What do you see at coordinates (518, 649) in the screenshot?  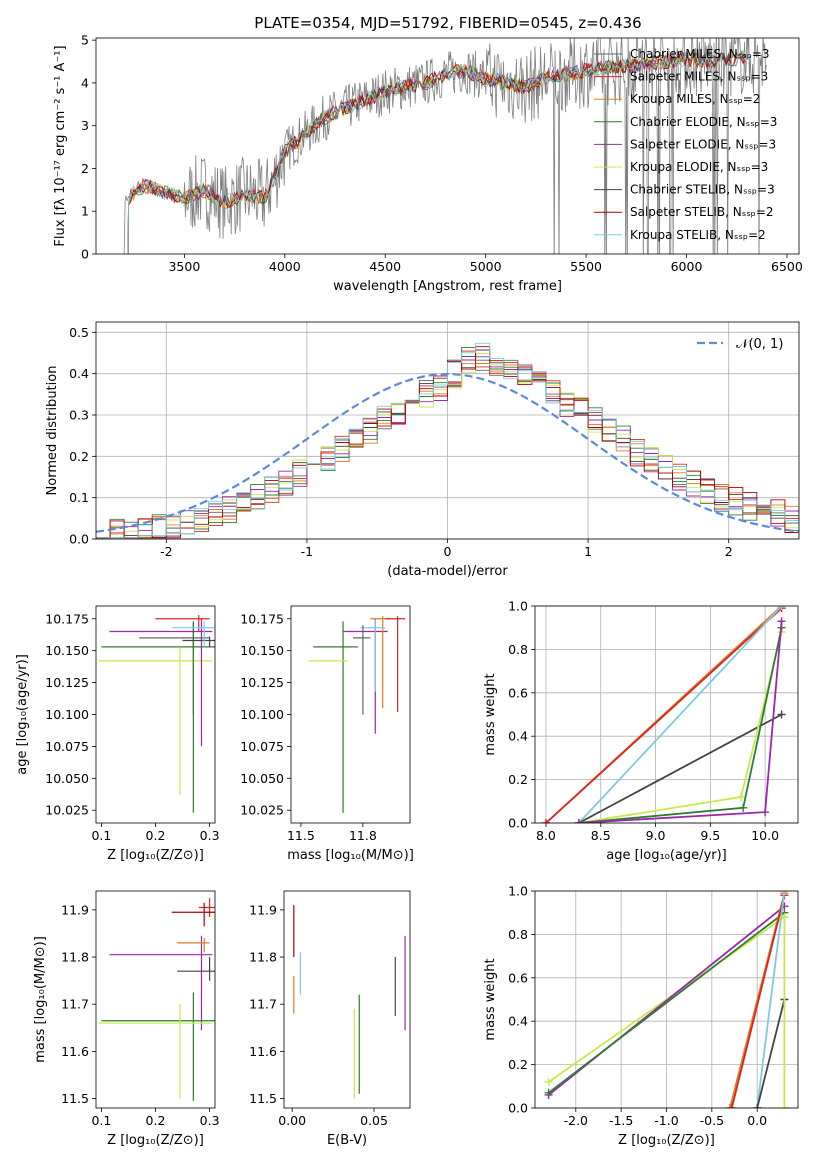 I see `y-tick-label: 0.8` at bounding box center [518, 649].